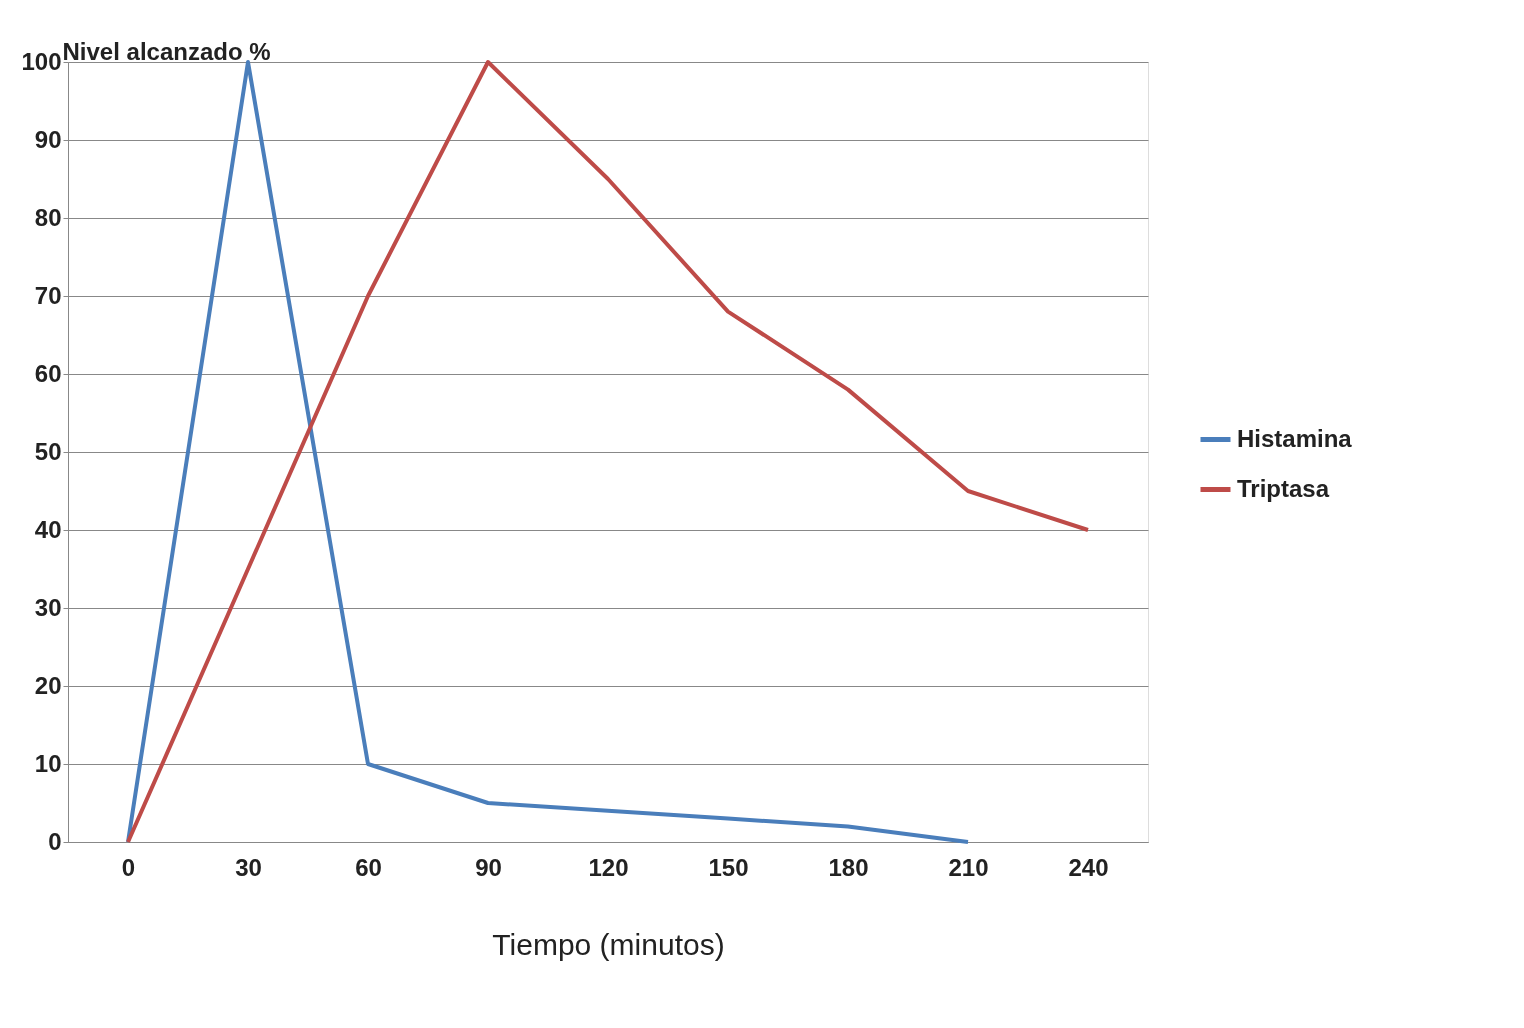  Describe the element at coordinates (848, 867) in the screenshot. I see `x-tick-label: 180` at that location.